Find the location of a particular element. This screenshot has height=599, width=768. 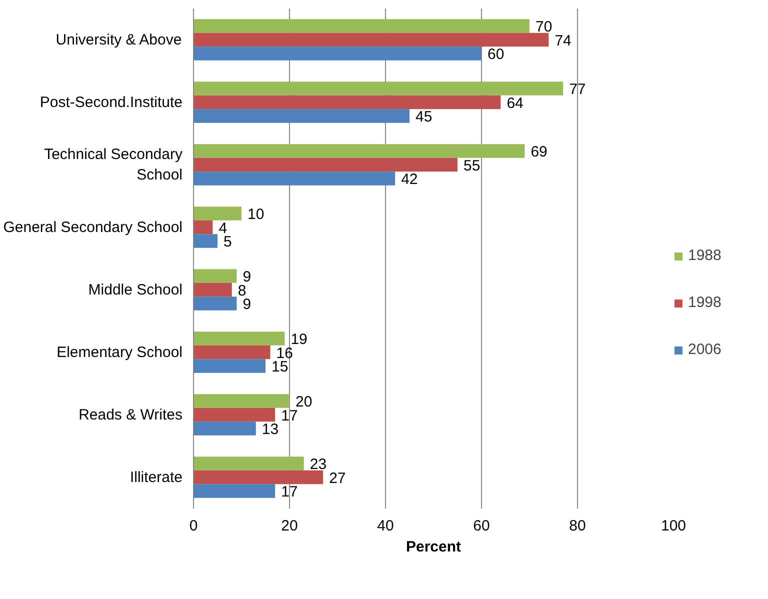

x-tick-label: 100 is located at coordinates (673, 526).